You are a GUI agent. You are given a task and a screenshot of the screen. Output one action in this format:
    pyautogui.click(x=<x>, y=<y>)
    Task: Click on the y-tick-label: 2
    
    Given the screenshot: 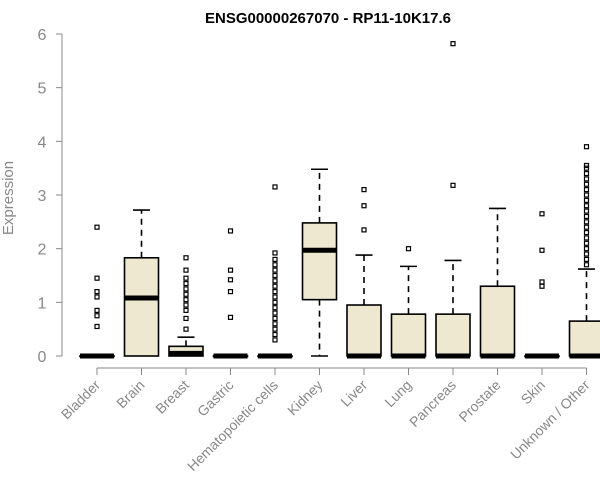 What is the action you would take?
    pyautogui.click(x=42, y=250)
    